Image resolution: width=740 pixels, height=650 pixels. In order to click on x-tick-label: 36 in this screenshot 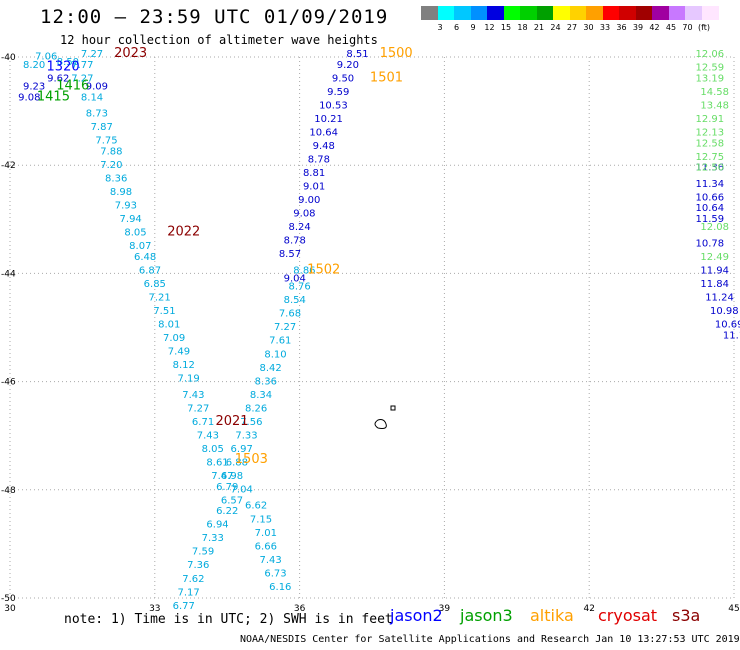, I will do `click(300, 609)`.